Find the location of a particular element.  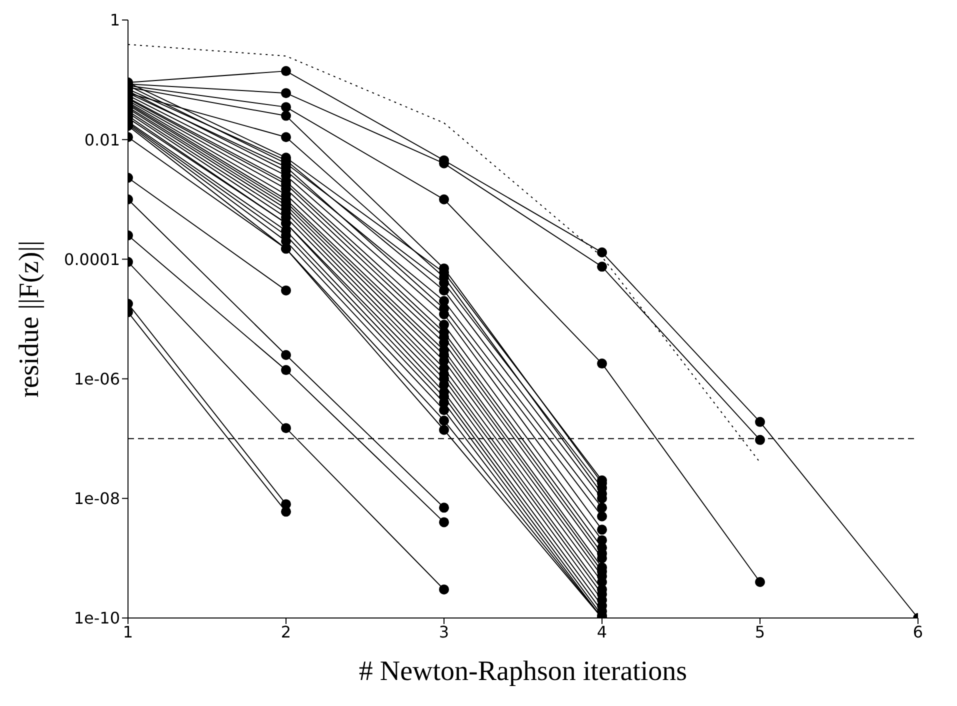

y-axis-title: residue ||F(z)|| is located at coordinates (29, 319).